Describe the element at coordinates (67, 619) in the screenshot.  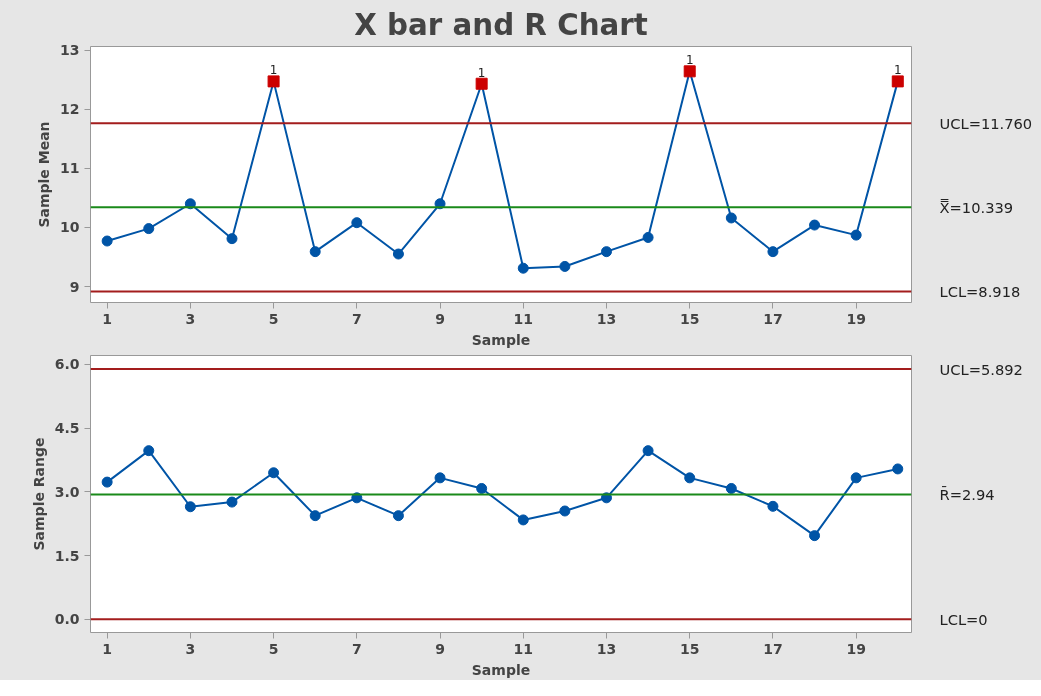
I see `y-tick-label: 0.0` at that location.